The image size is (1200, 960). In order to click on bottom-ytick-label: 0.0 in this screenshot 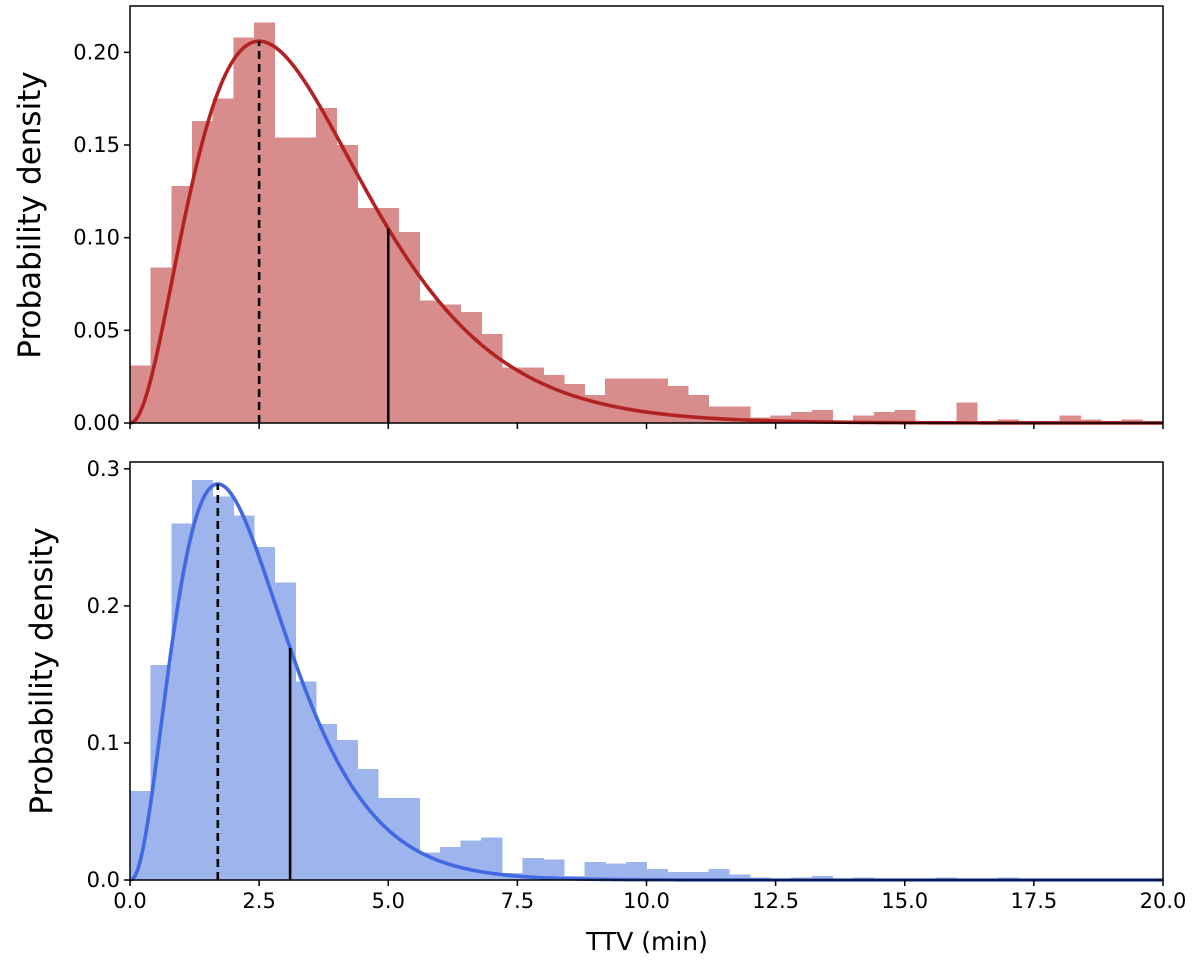, I will do `click(103, 880)`.